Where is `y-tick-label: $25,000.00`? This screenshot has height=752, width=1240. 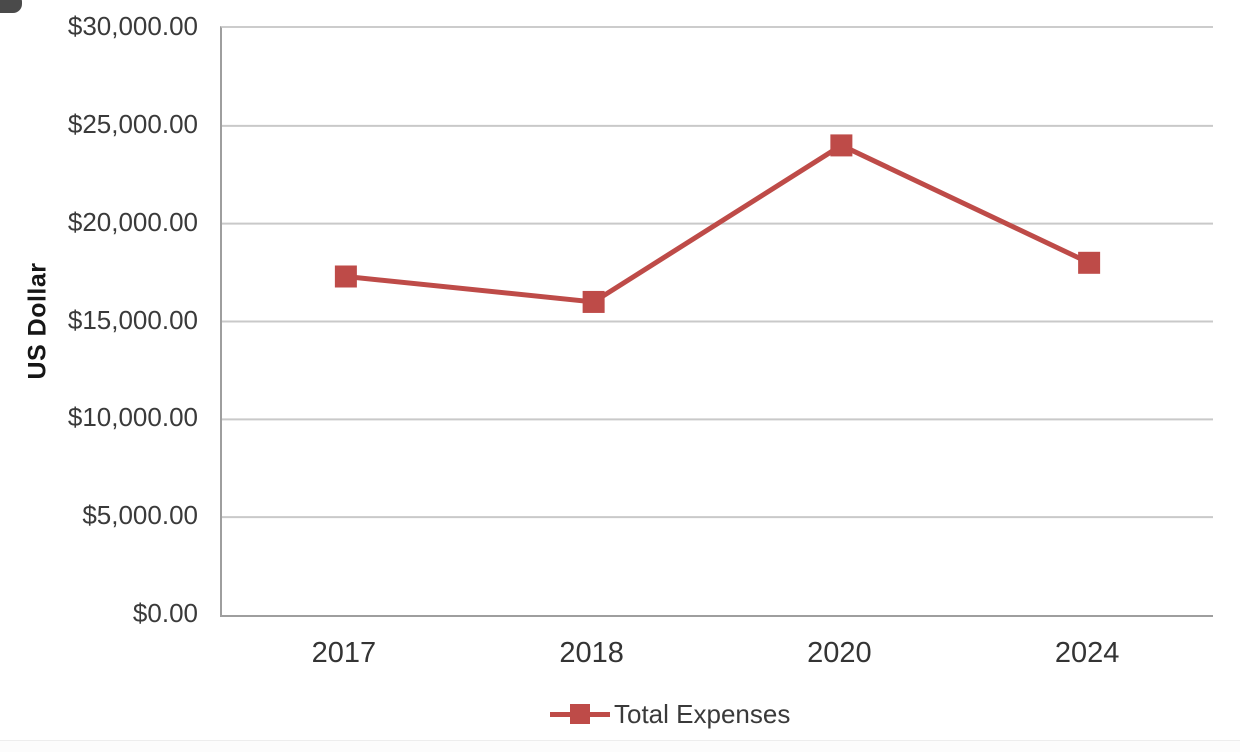
y-tick-label: $25,000.00 is located at coordinates (132, 123).